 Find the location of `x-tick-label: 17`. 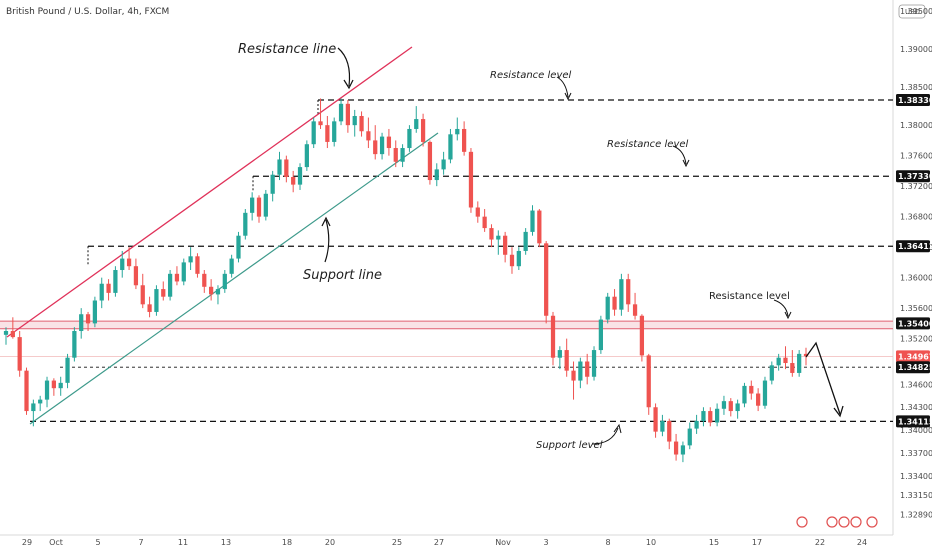

x-tick-label: 17 is located at coordinates (757, 542).